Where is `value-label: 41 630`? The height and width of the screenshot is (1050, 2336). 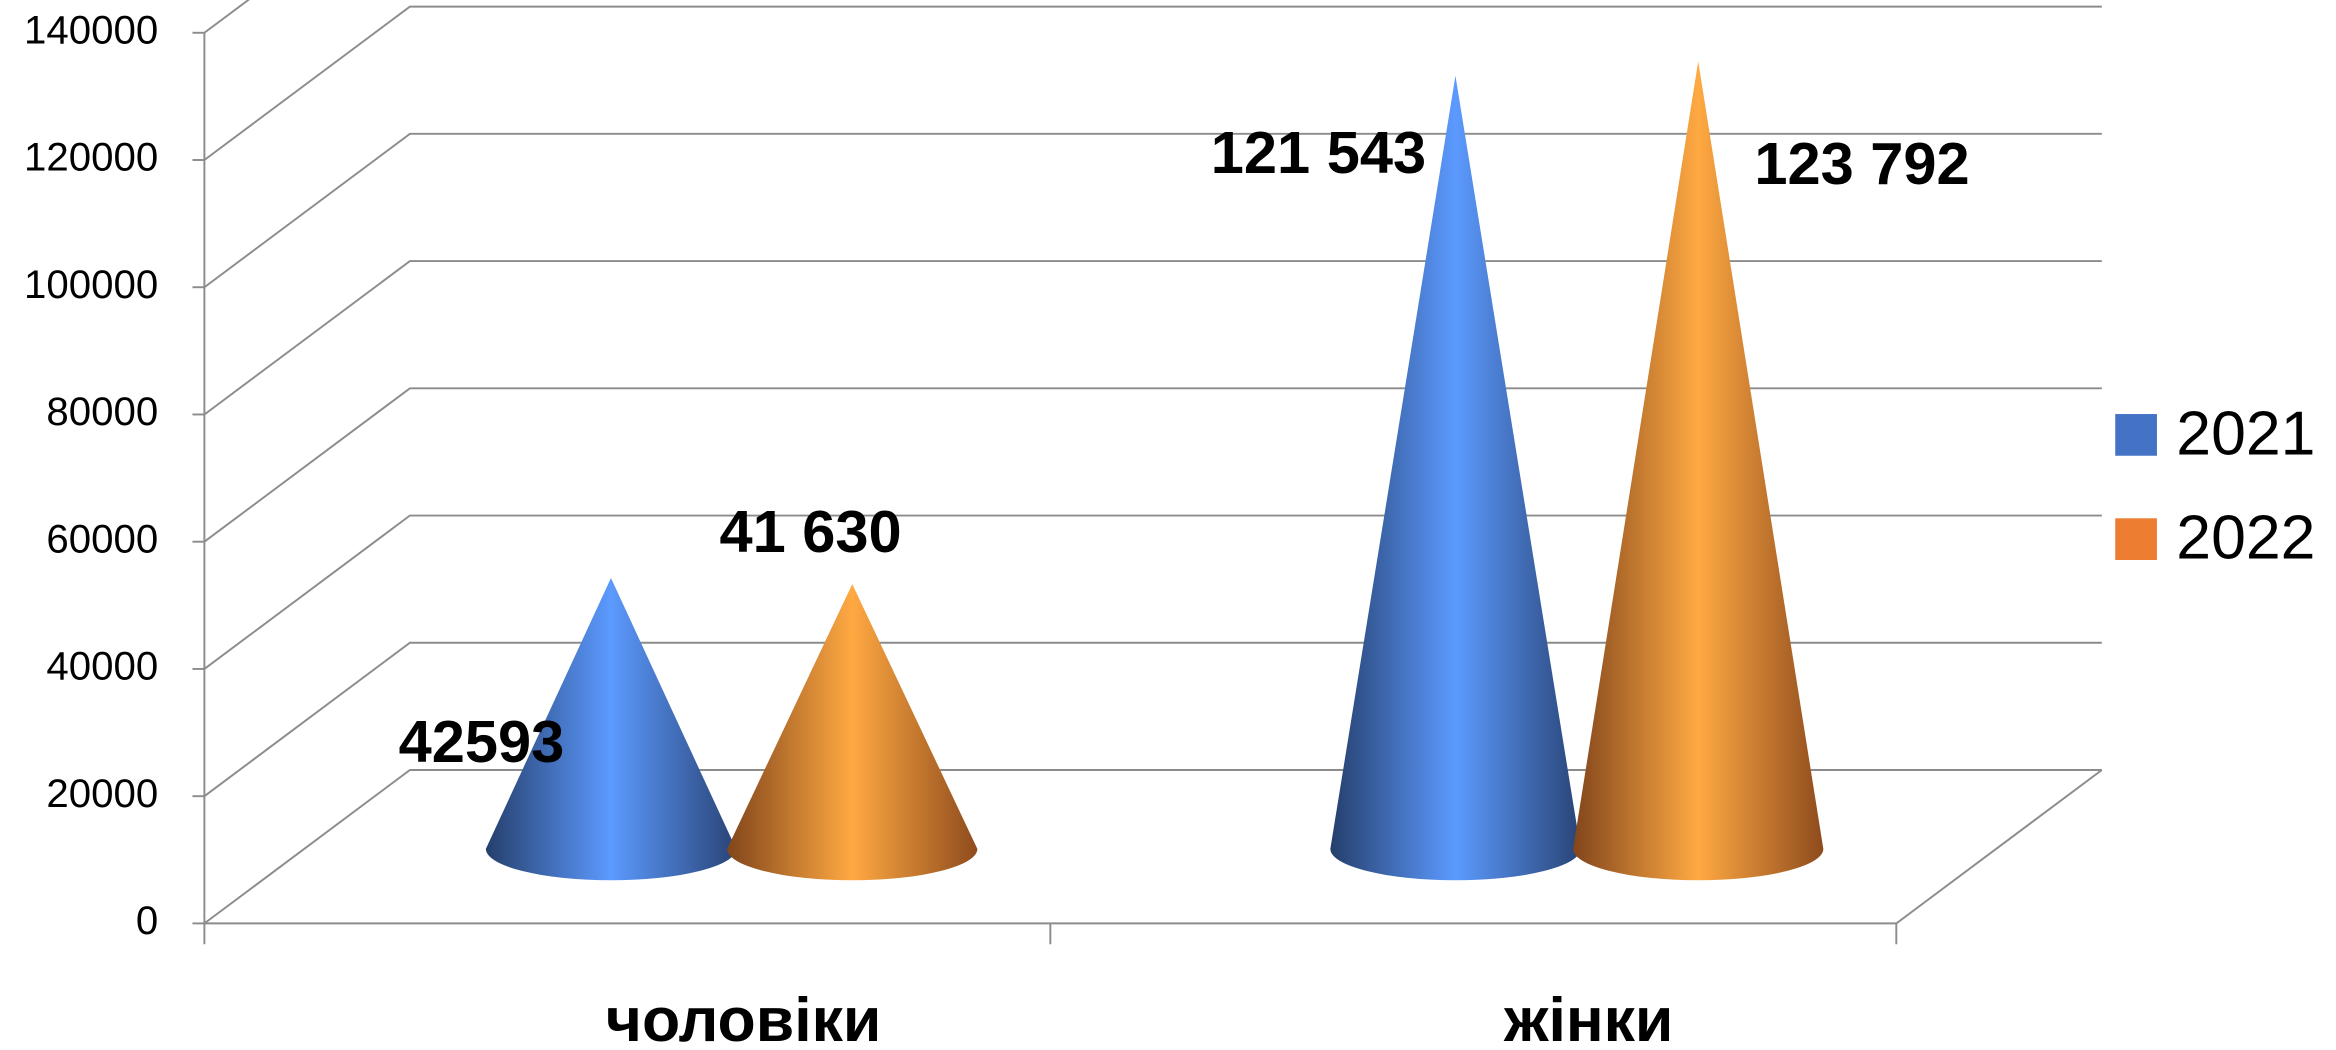
value-label: 41 630 is located at coordinates (810, 531).